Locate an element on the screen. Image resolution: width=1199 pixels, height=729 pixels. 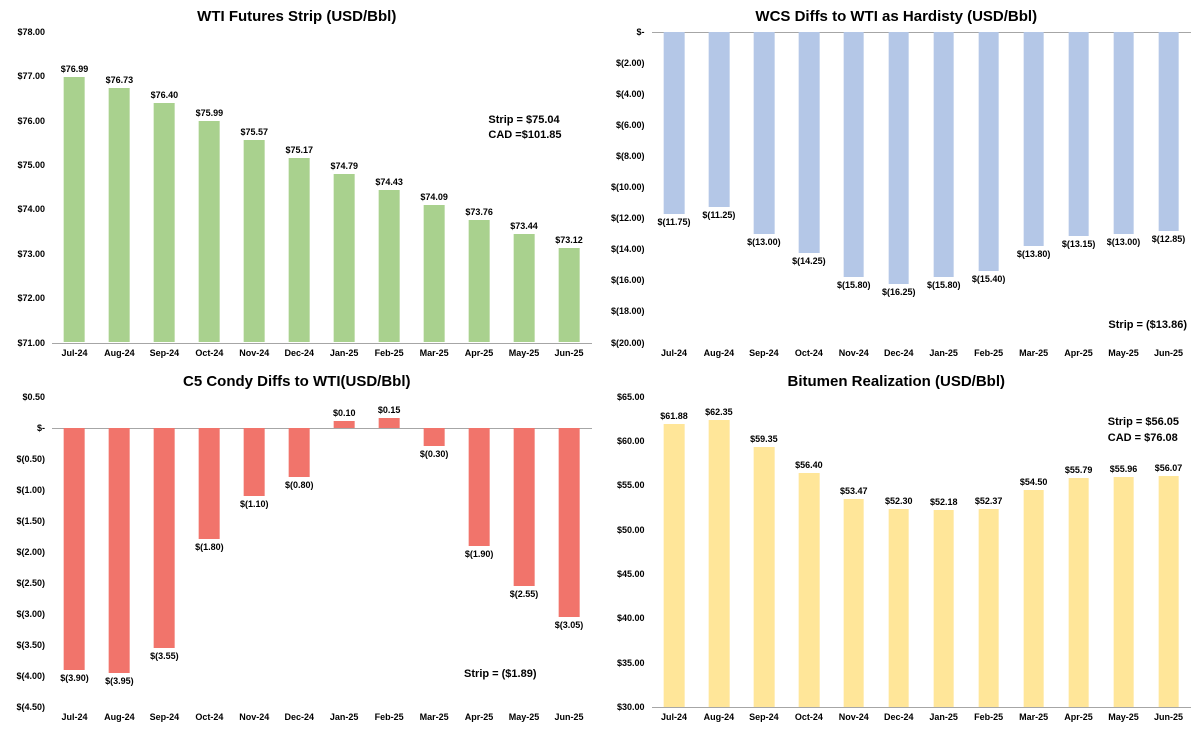
annotation-line: Strip = $75.04 is located at coordinates (524, 119).